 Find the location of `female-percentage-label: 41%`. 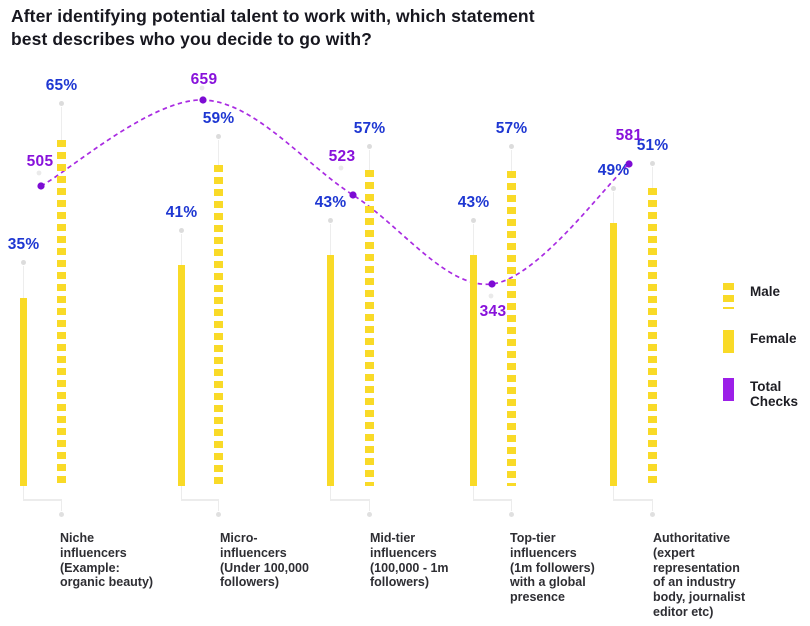

female-percentage-label: 41% is located at coordinates (181, 212).